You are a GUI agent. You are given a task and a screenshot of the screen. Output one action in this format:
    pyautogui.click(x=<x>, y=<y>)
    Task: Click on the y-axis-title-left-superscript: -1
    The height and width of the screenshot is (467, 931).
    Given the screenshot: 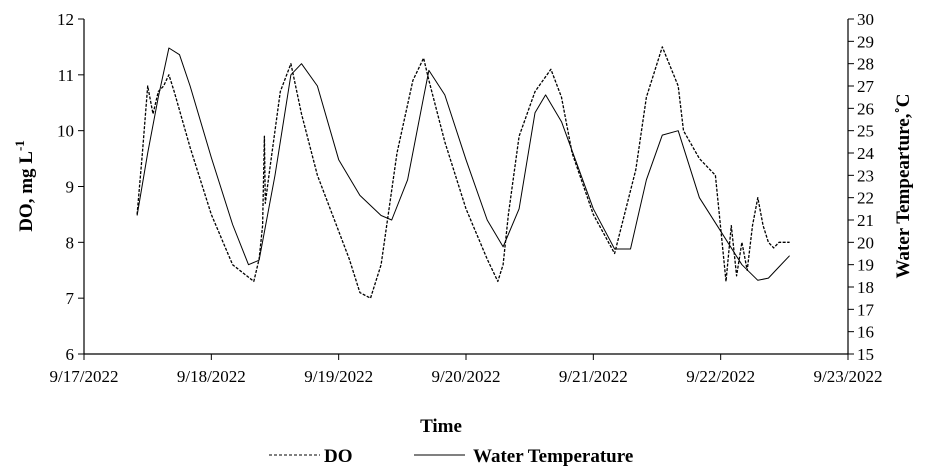 What is the action you would take?
    pyautogui.click(x=19, y=145)
    